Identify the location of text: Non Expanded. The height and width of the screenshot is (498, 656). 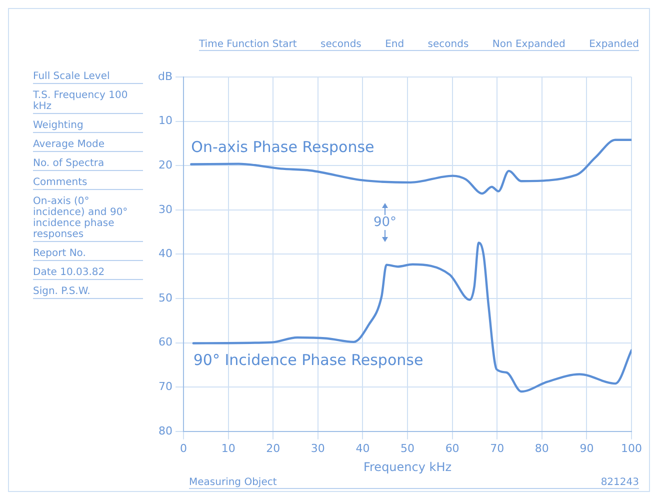
(529, 44).